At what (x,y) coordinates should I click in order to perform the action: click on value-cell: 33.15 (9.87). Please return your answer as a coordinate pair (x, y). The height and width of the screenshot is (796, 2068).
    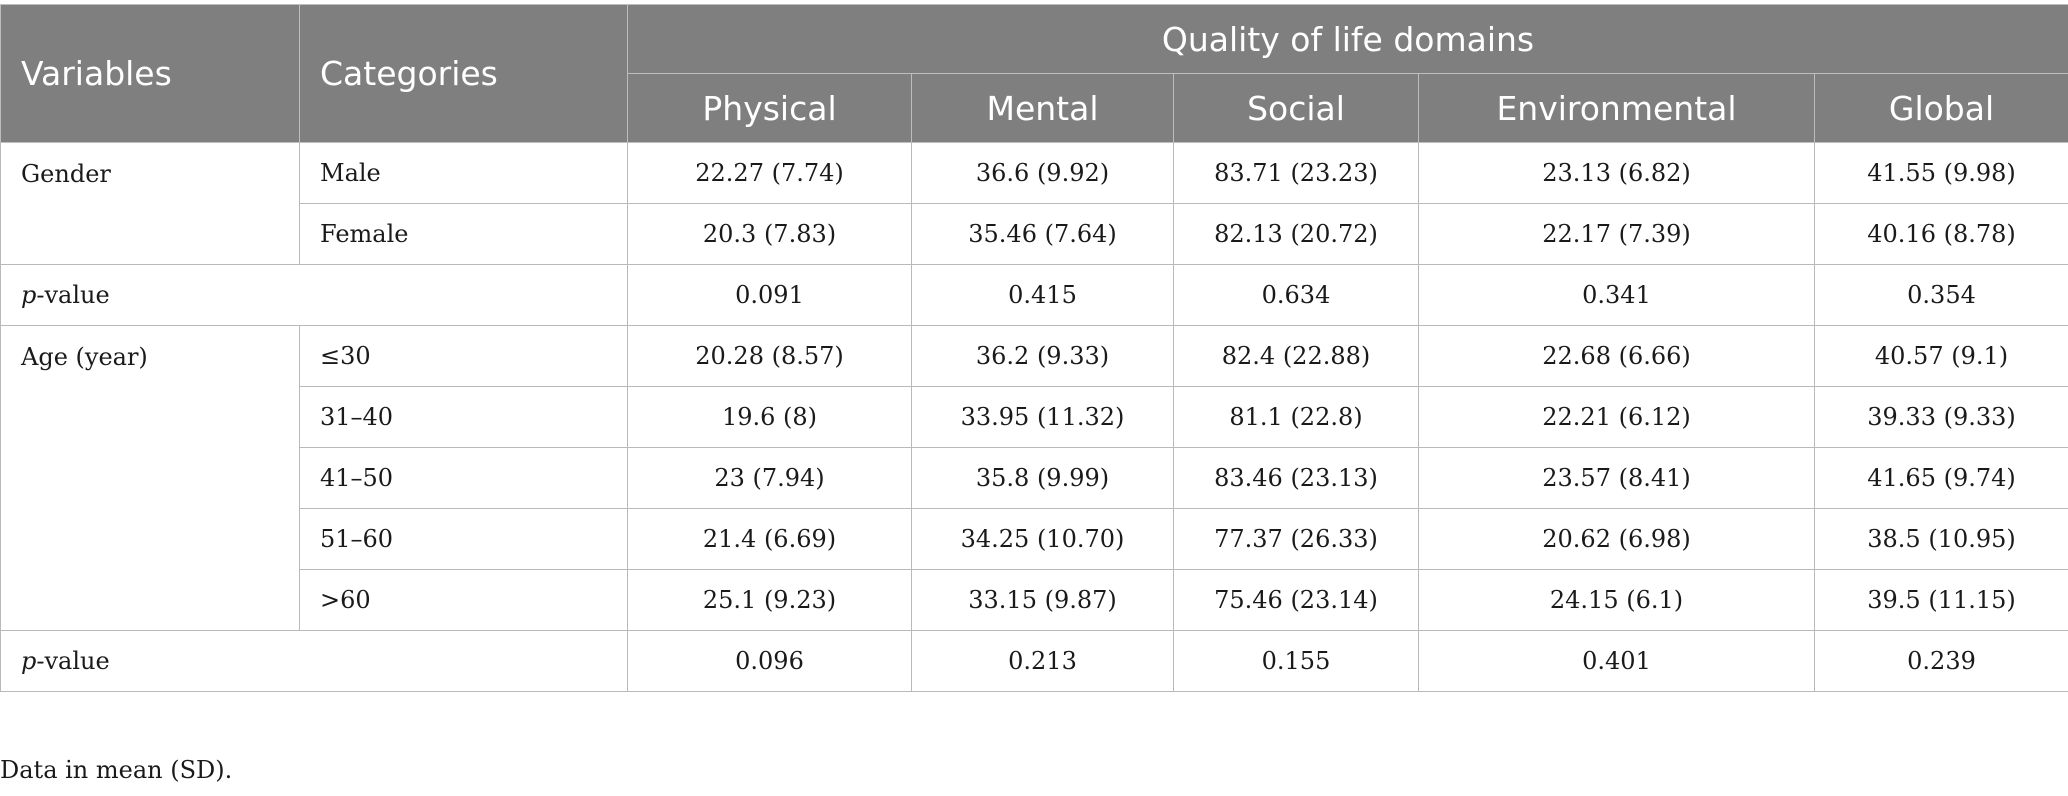
    Looking at the image, I should click on (1042, 600).